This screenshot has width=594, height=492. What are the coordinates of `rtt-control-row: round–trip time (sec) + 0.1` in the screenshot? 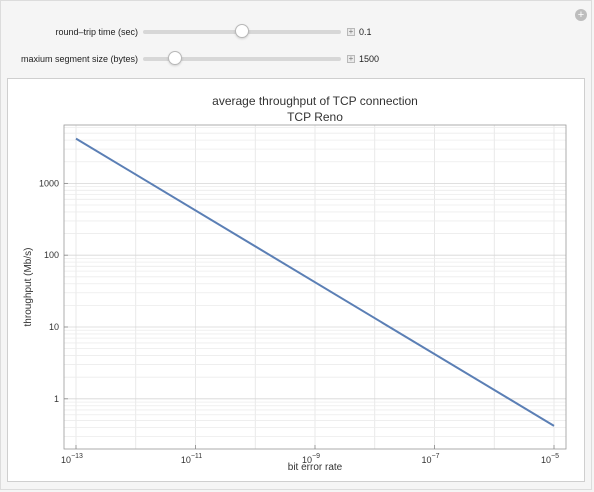 It's located at (297, 32).